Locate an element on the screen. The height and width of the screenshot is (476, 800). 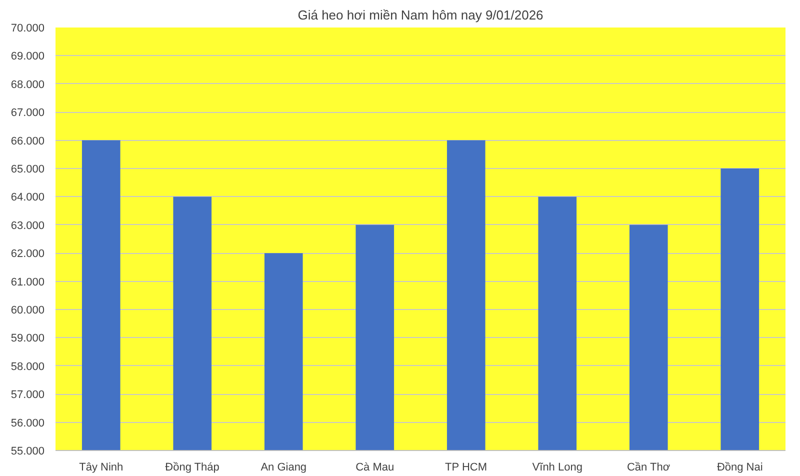
x-tick-label: TP HCM is located at coordinates (466, 468).